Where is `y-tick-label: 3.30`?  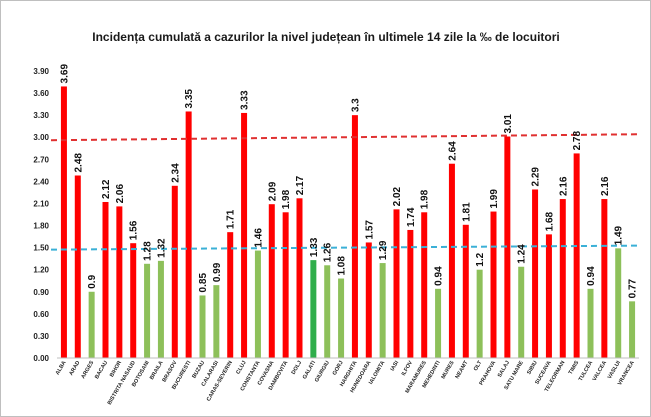
y-tick-label: 3.30 is located at coordinates (41, 115).